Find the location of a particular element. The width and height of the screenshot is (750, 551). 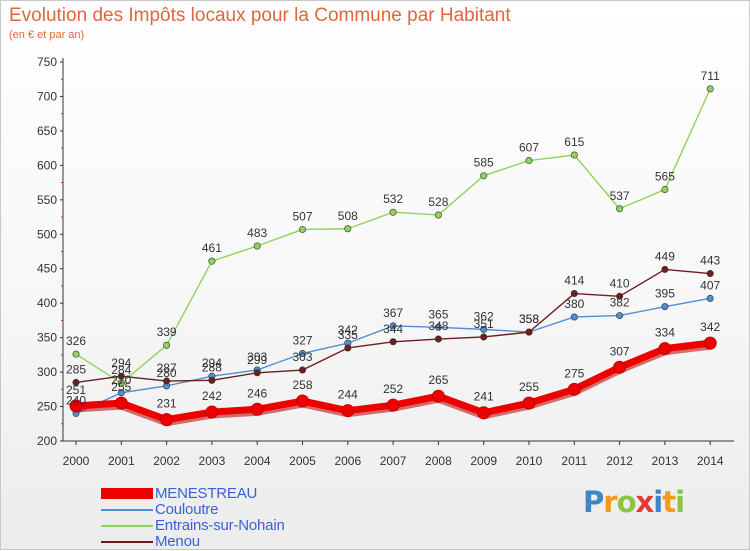

y-tick-label: 350 is located at coordinates (47, 338).